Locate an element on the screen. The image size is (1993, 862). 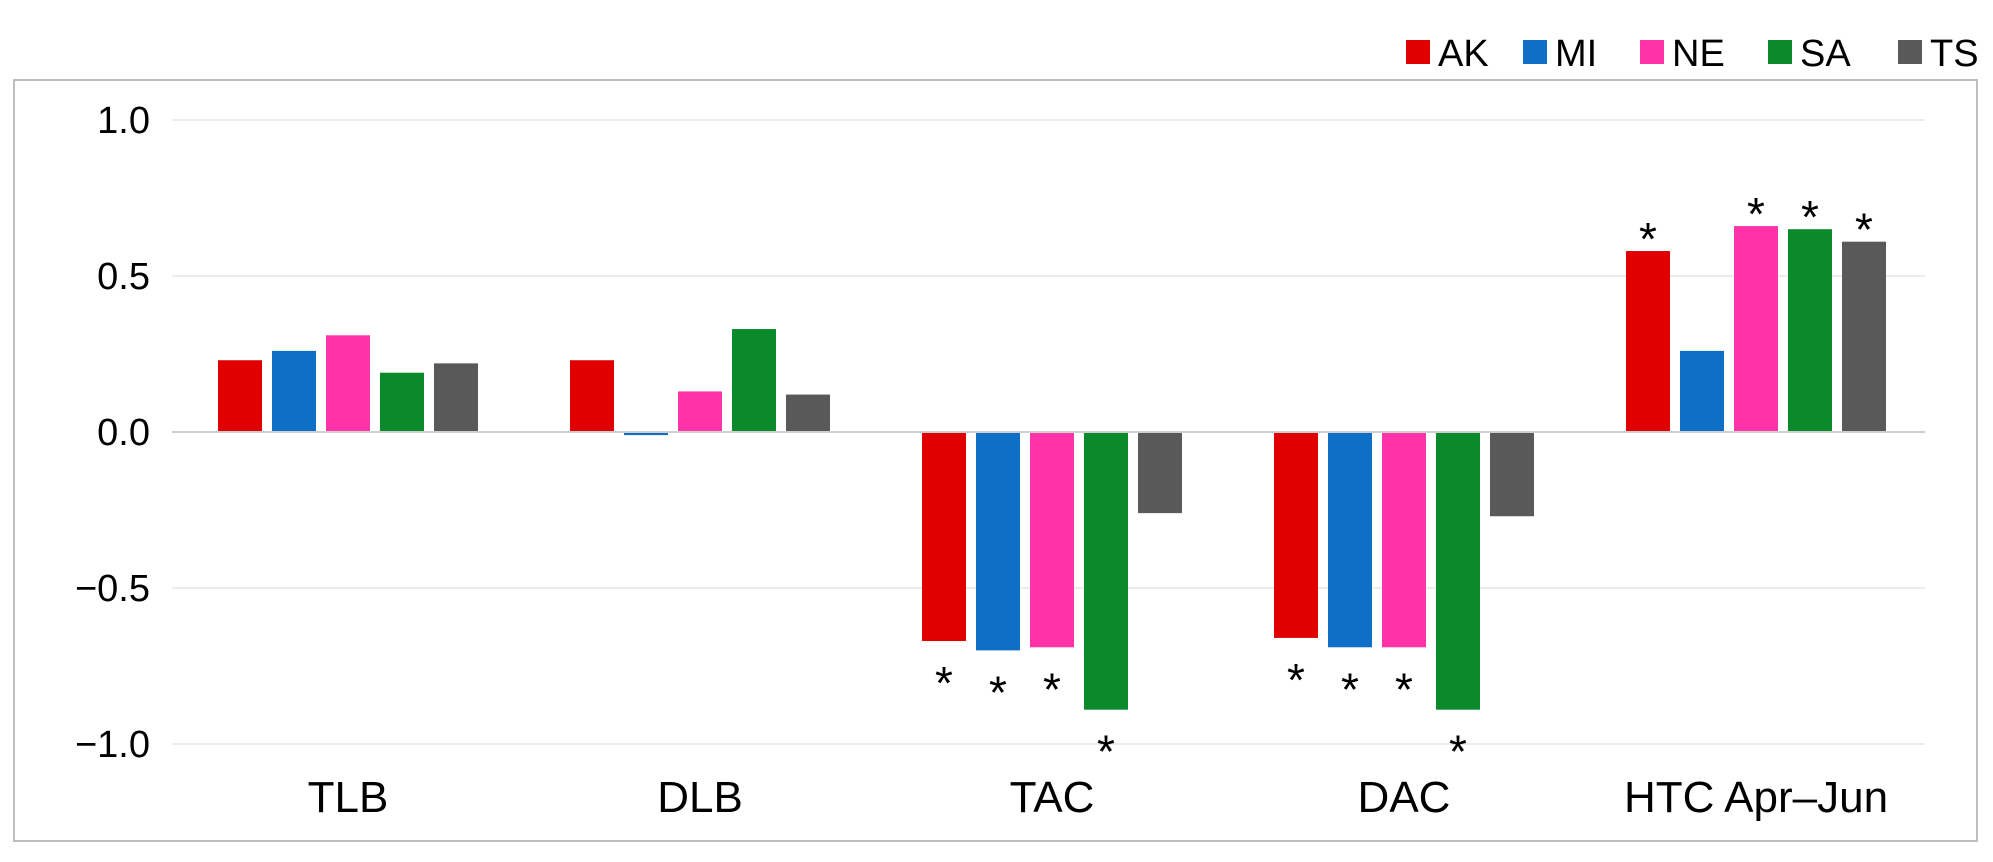
y-axis-ticks: 1.0 0.5 0.0 −0.5 −1.0 is located at coordinates (112, 433).